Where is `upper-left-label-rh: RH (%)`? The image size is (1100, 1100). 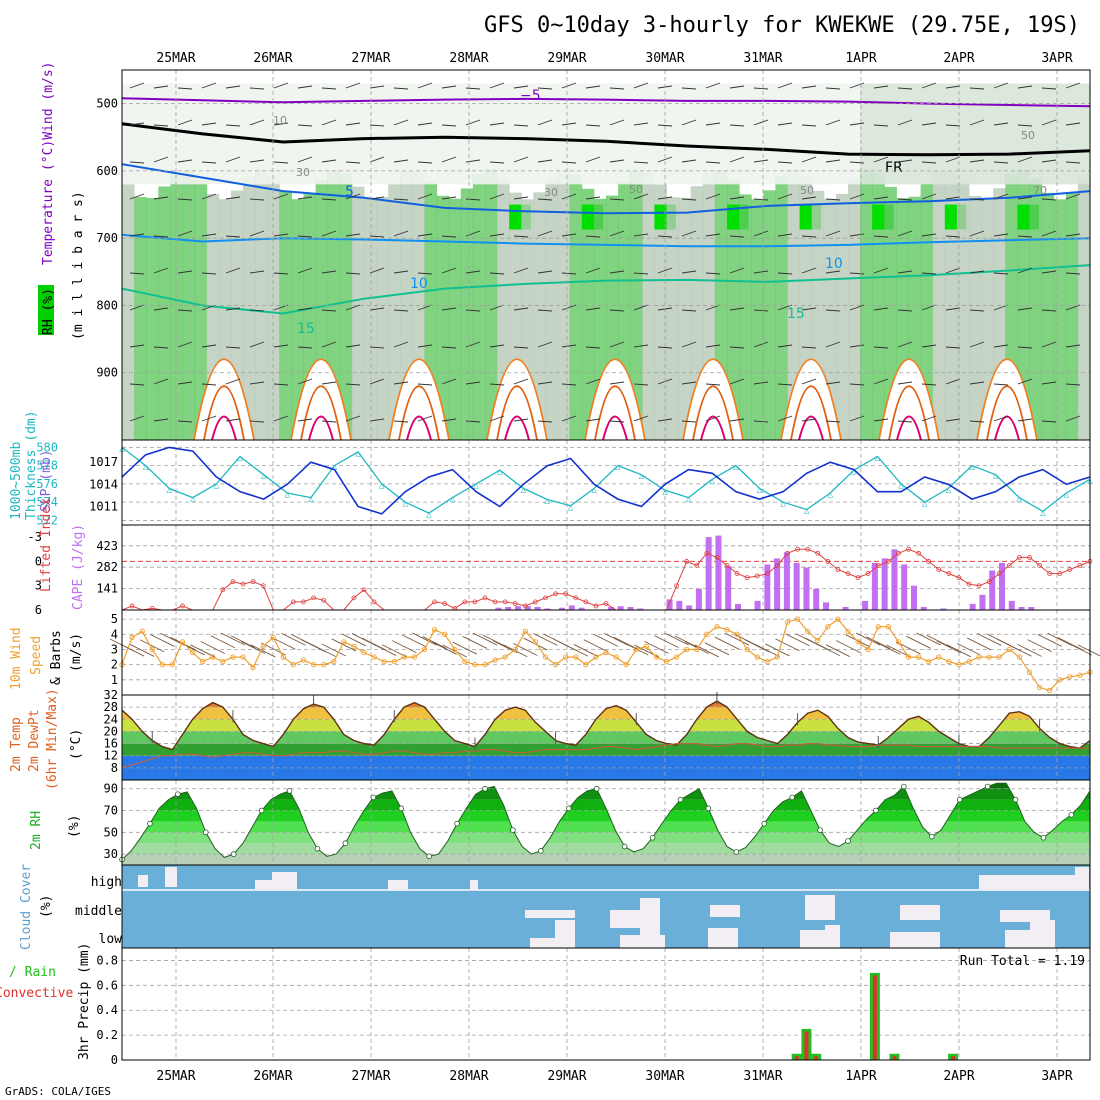
upper-left-label-rh: RH (%) is located at coordinates (48, 311).